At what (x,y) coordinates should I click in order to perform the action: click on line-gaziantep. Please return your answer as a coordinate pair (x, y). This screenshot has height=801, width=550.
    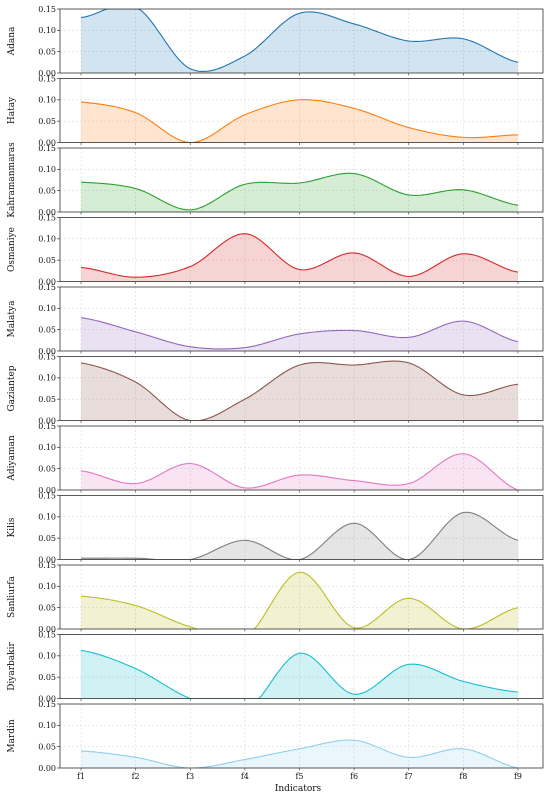
    Looking at the image, I should click on (299, 390).